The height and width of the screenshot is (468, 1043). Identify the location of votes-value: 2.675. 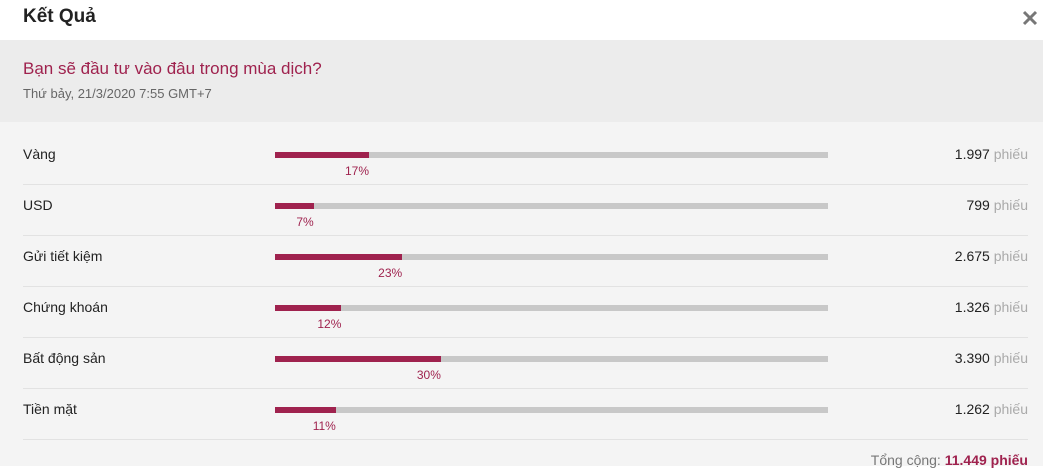
(972, 256).